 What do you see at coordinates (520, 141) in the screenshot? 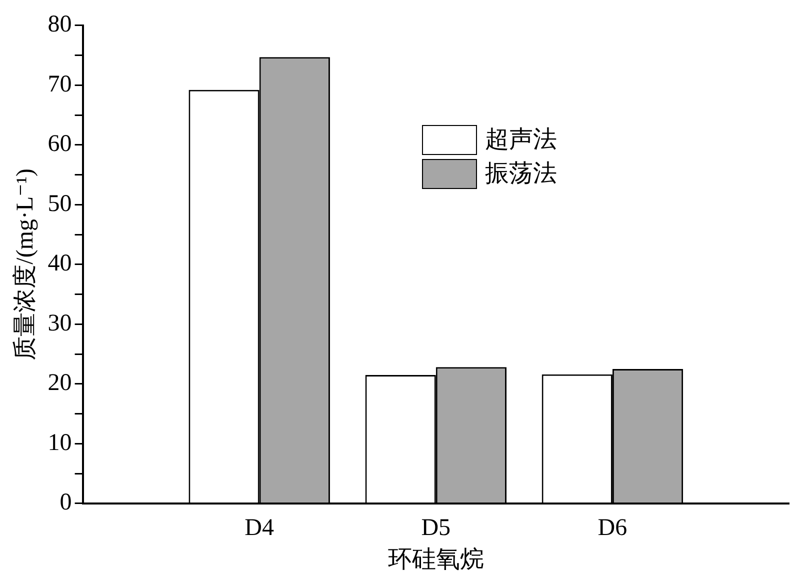
I see `legend-label: 超声法` at bounding box center [520, 141].